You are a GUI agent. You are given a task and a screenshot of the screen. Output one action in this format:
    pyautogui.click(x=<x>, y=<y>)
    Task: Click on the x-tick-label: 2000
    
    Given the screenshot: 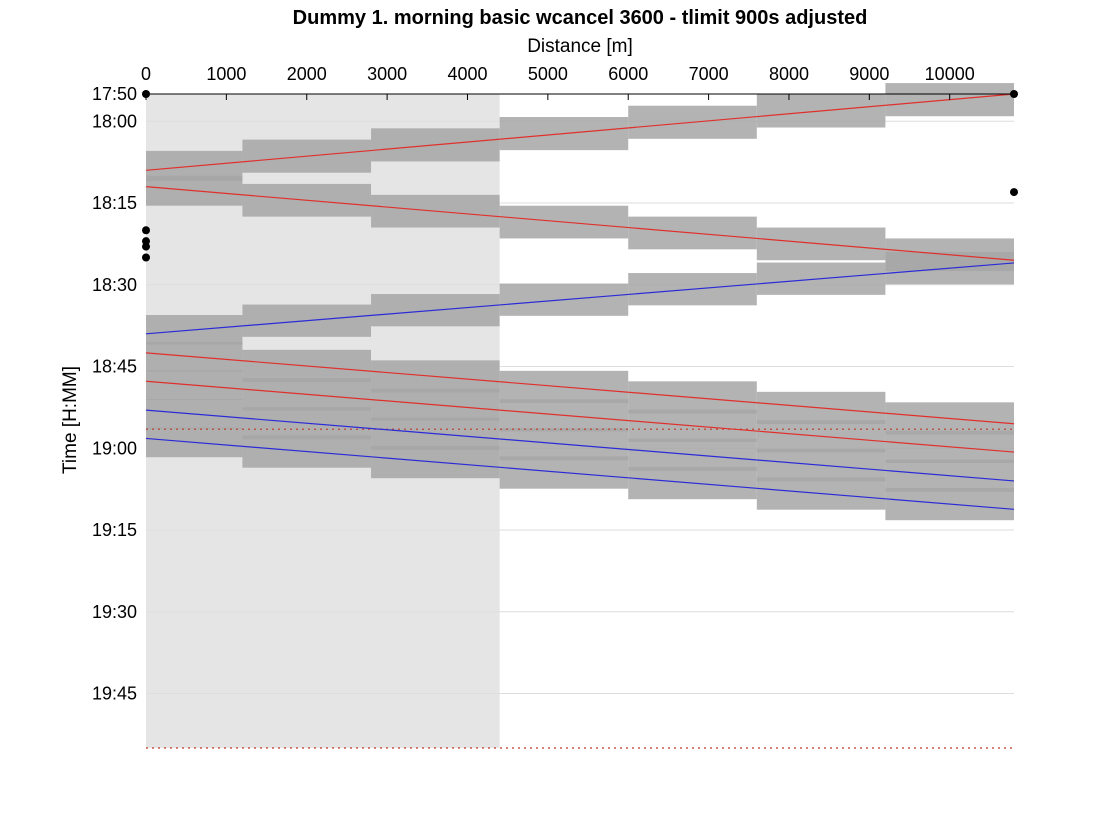 What is the action you would take?
    pyautogui.click(x=307, y=74)
    